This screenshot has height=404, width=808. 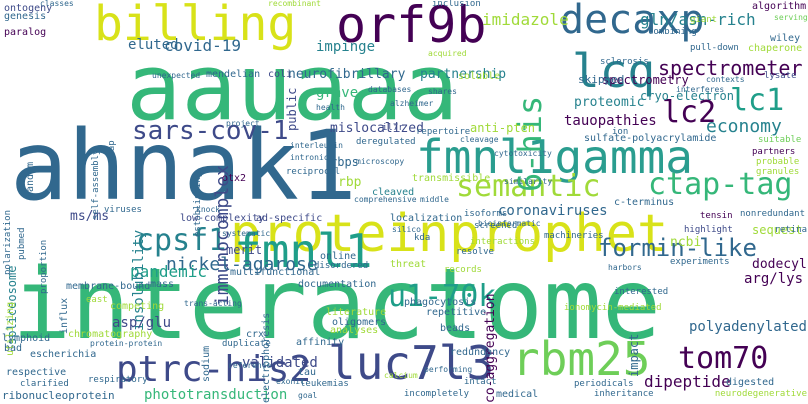 What do you see at coordinates (393, 192) in the screenshot?
I see `word: cleaved` at bounding box center [393, 192].